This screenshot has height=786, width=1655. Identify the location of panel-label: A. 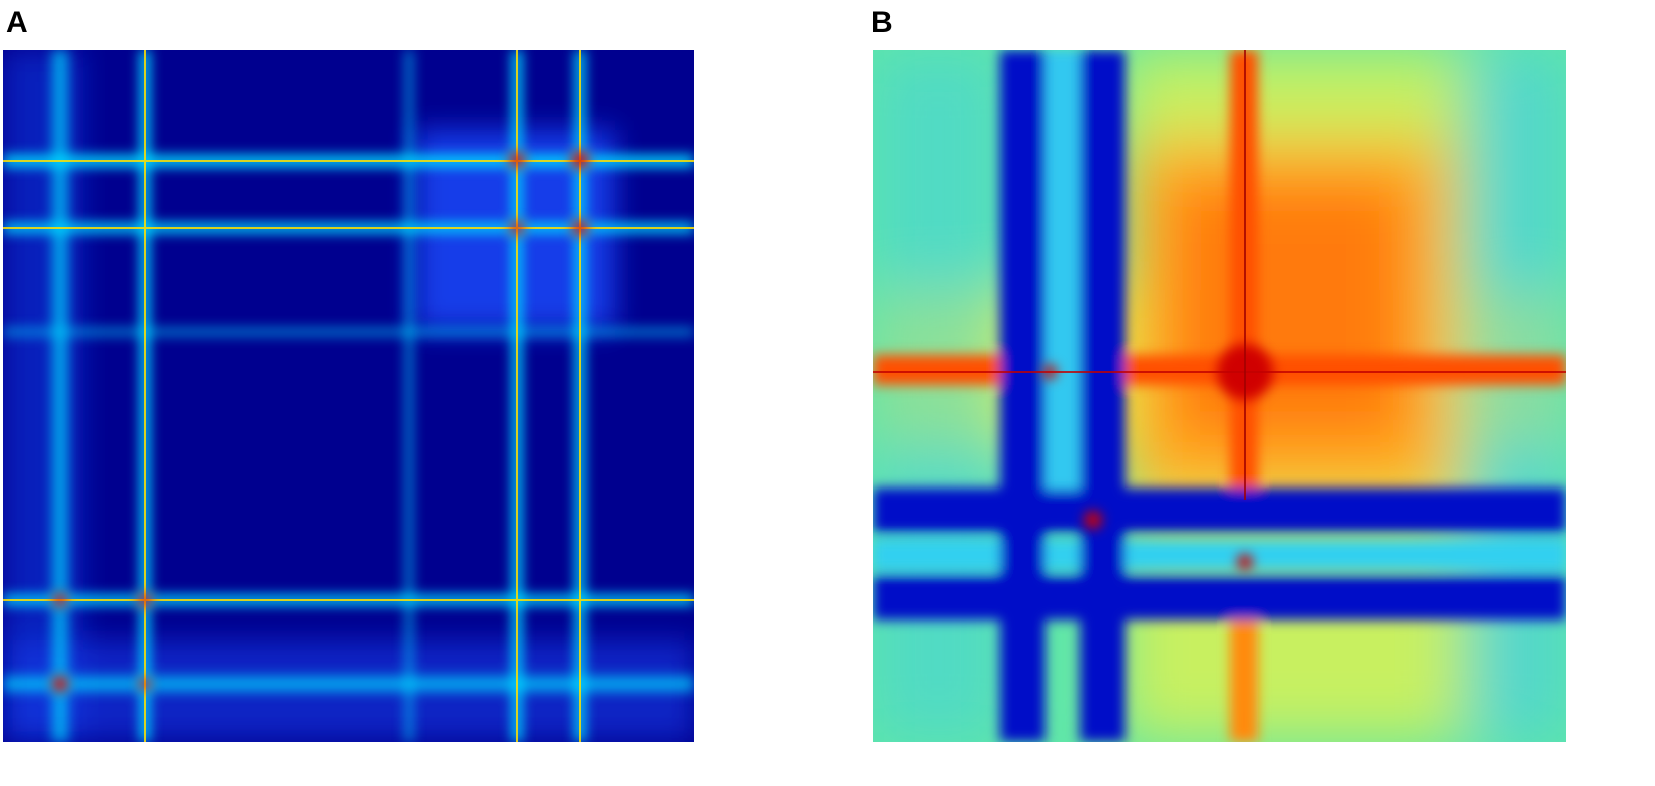
(17, 22).